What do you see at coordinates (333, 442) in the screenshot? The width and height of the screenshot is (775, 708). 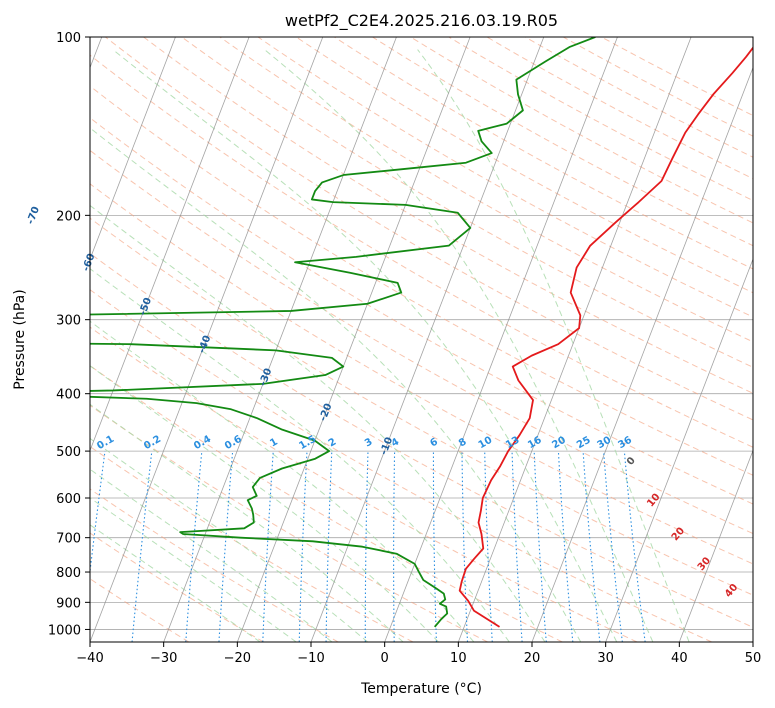 I see `mixing-ratio-label: 2` at bounding box center [333, 442].